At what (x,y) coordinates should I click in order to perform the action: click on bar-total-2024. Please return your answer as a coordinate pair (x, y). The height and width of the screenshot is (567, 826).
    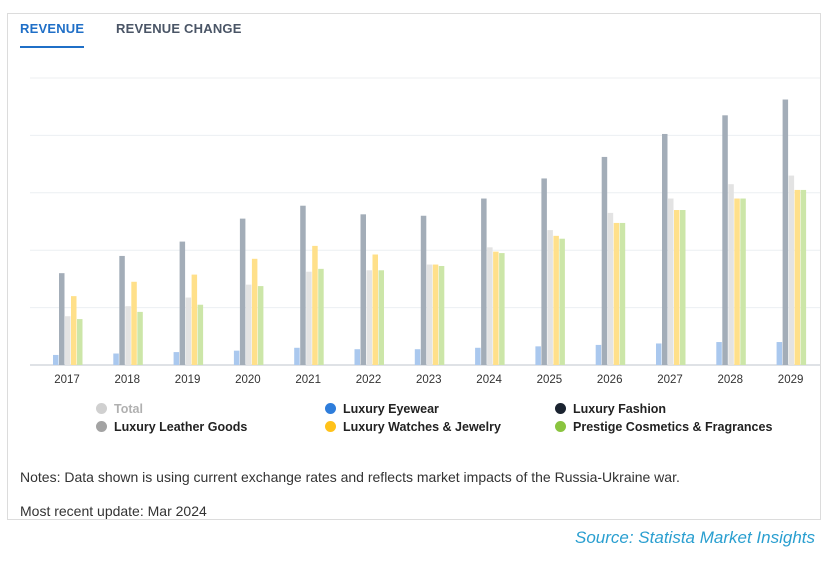
    Looking at the image, I should click on (490, 306).